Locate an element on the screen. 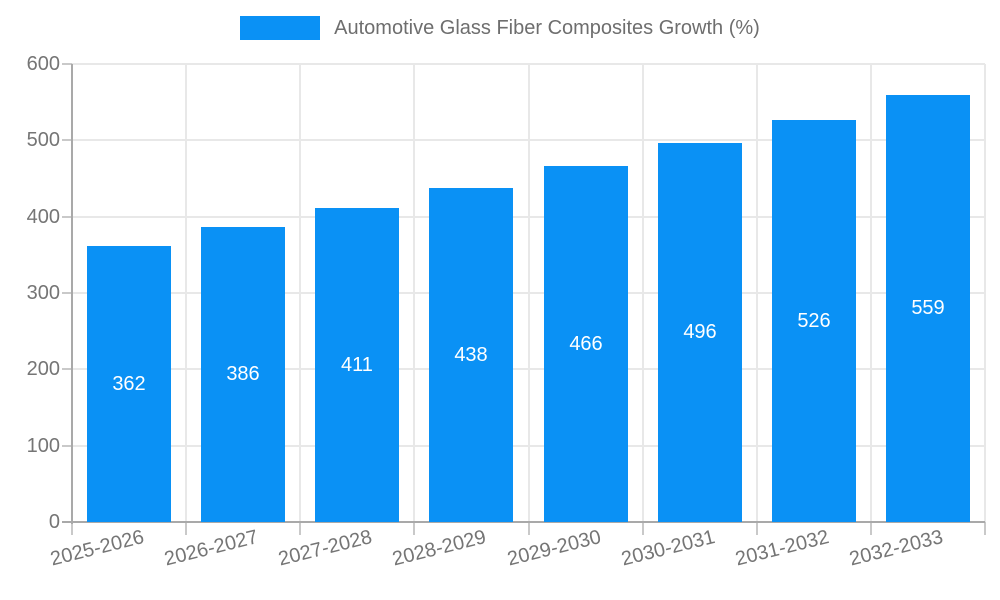 Image resolution: width=1000 pixels, height=600 pixels. bar-value-label: 466 is located at coordinates (586, 343).